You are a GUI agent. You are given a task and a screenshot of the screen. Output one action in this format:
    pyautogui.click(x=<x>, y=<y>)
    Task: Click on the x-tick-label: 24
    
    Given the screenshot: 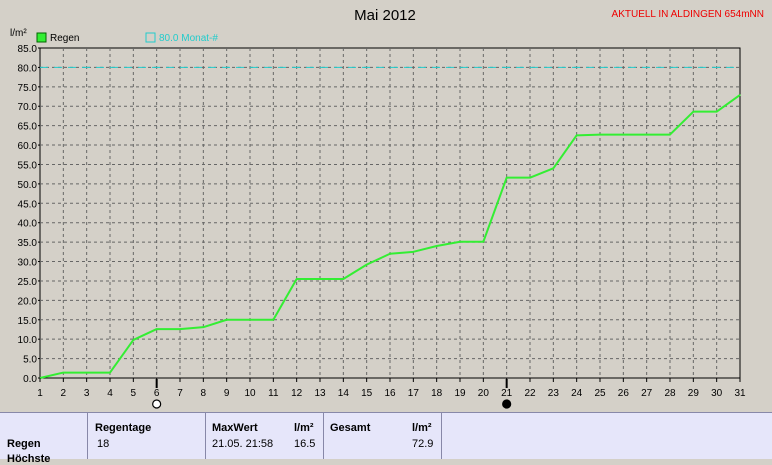 What is the action you would take?
    pyautogui.click(x=577, y=393)
    